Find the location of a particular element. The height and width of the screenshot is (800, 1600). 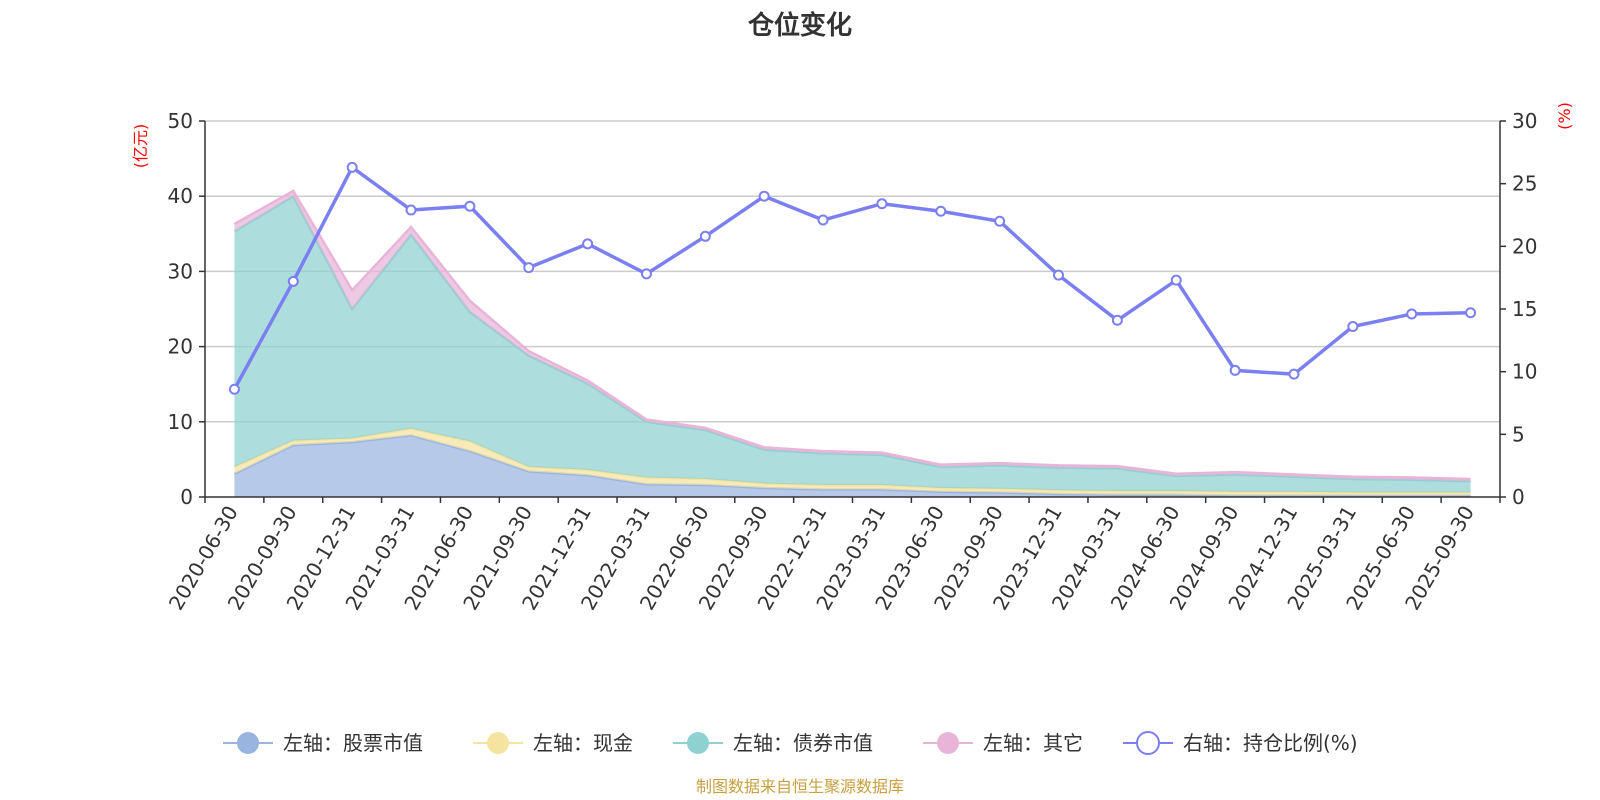

left-tick-label: 30 is located at coordinates (180, 271).